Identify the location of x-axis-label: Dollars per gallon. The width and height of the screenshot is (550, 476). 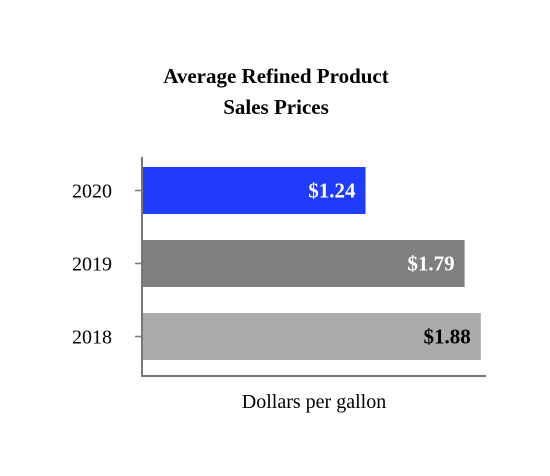
(314, 402).